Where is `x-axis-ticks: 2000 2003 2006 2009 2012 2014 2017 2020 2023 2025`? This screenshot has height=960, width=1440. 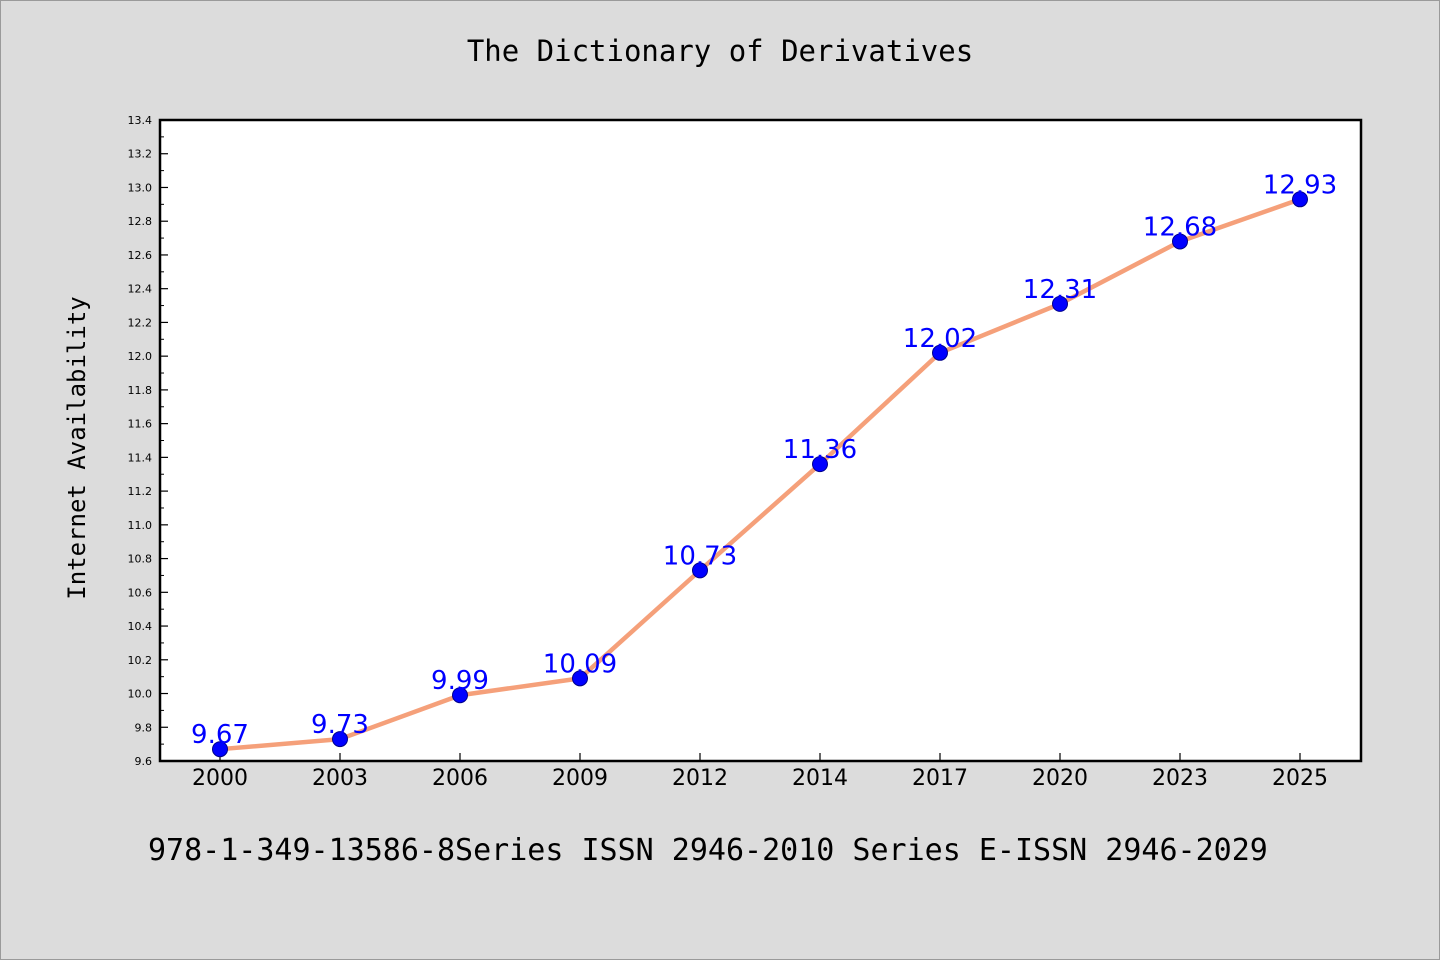 x-axis-ticks: 2000 2003 2006 2009 2012 2014 2017 2020 2023 2025 is located at coordinates (760, 772).